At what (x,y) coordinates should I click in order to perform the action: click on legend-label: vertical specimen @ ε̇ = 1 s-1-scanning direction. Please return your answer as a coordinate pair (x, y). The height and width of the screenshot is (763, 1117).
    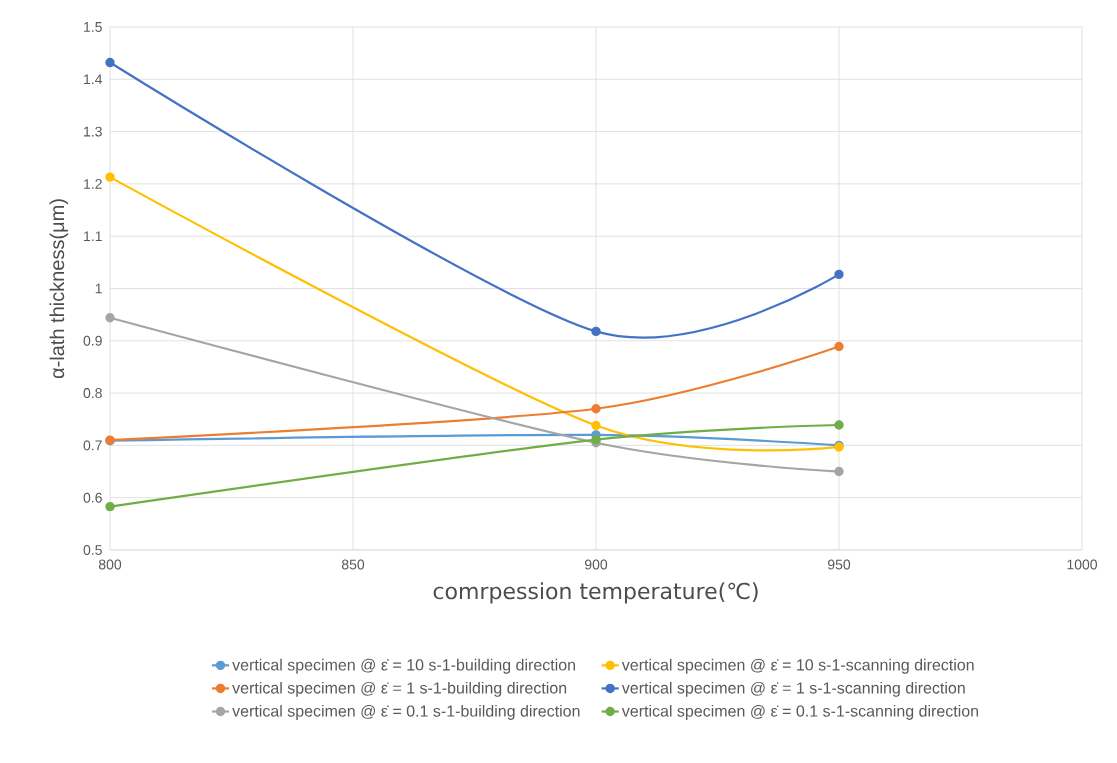
    Looking at the image, I should click on (793, 689).